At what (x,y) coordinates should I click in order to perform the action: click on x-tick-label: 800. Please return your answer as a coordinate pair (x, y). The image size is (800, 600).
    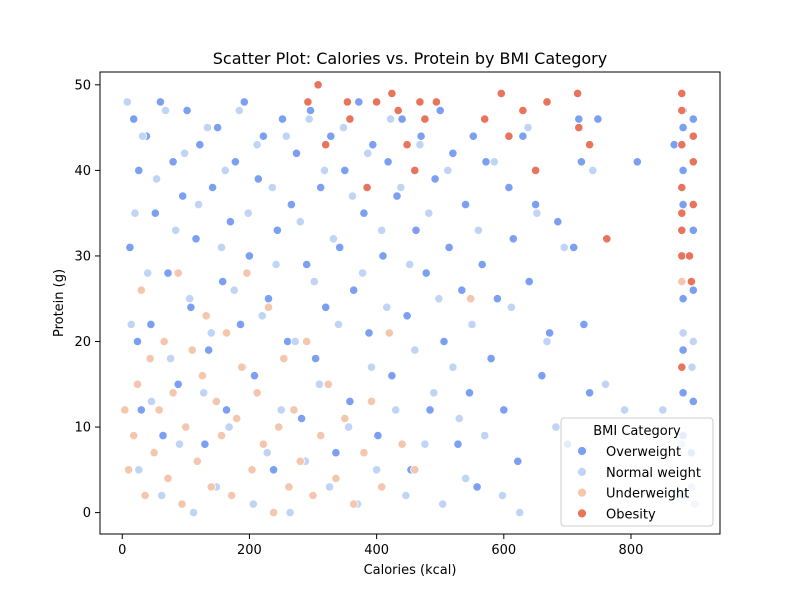
    Looking at the image, I should click on (631, 550).